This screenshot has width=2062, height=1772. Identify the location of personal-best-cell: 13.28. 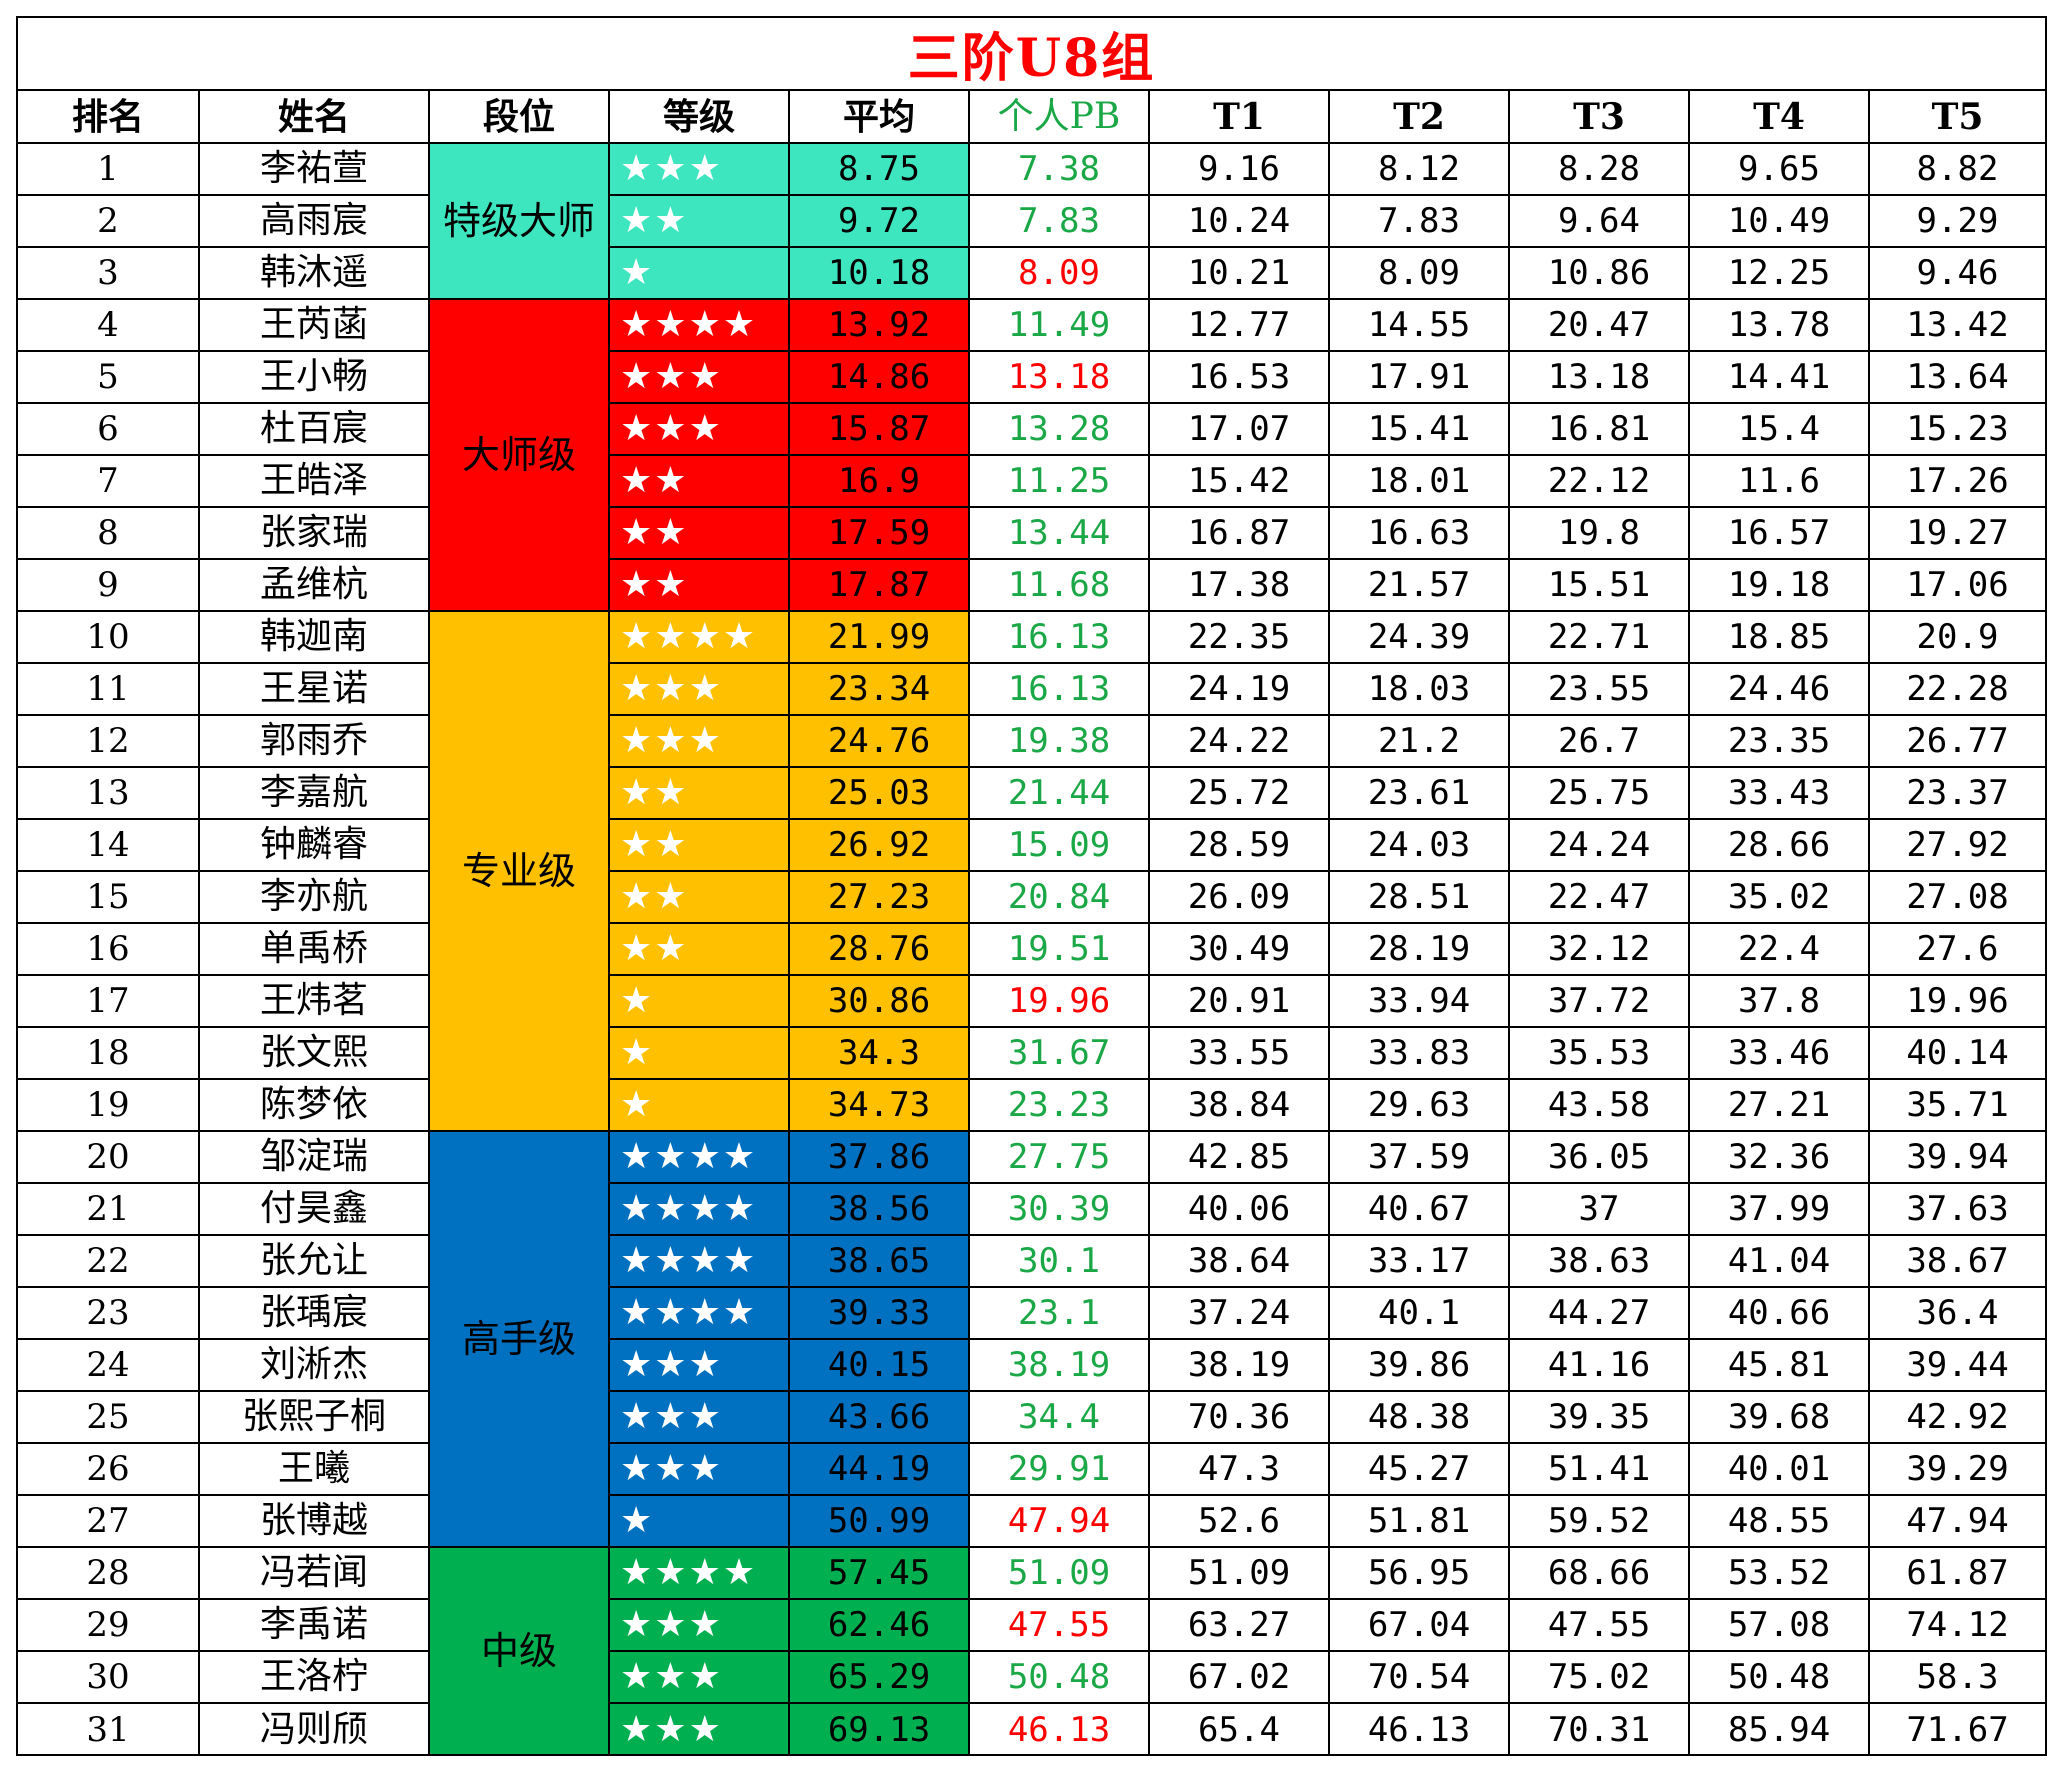
(1059, 429).